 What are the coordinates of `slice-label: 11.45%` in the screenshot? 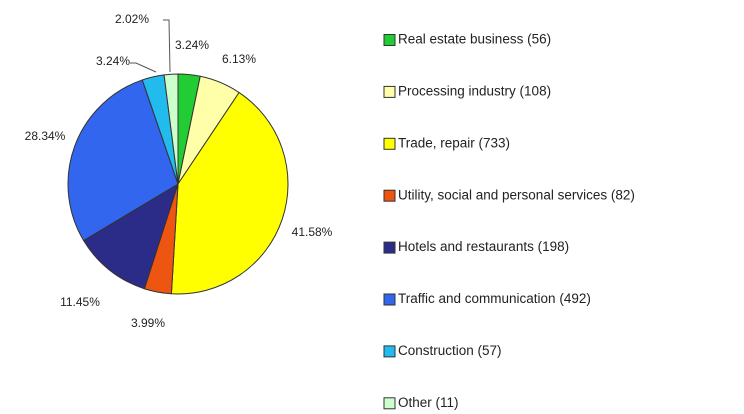 It's located at (80, 302).